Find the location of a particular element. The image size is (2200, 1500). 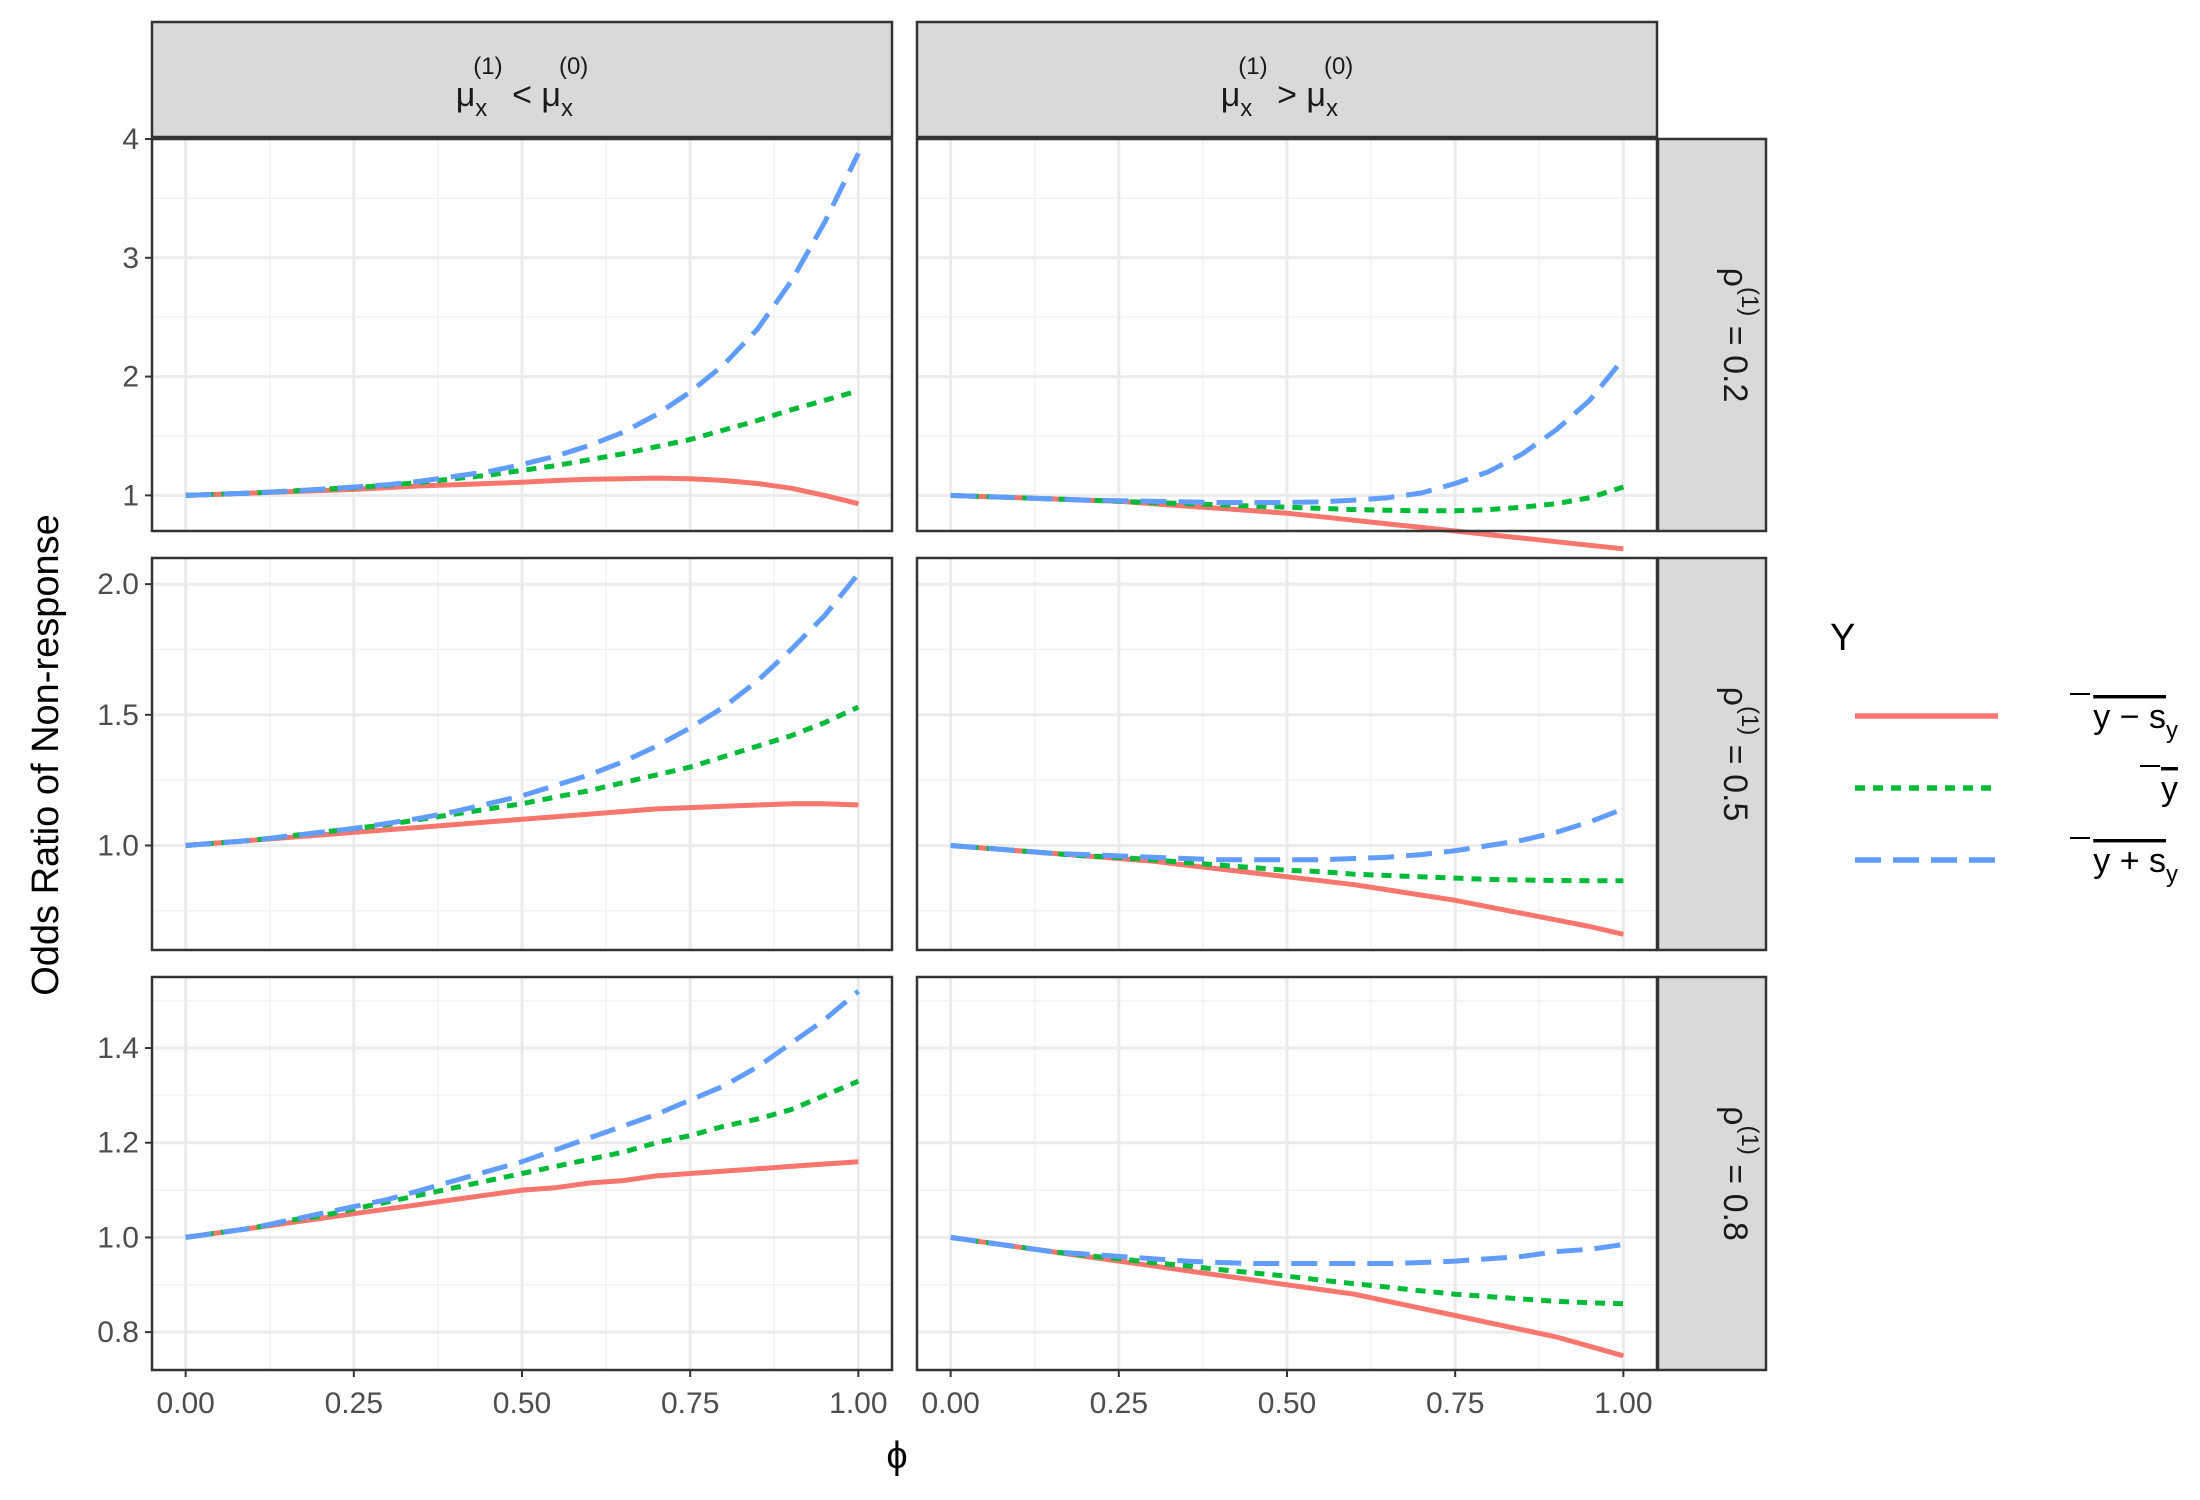

row-strip-0: ρ(1) = 0.2 is located at coordinates (1712, 335).